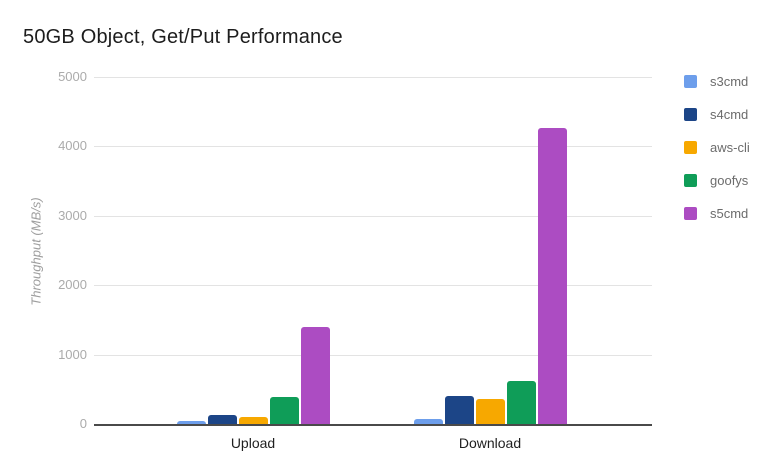 Image resolution: width=770 pixels, height=476 pixels. What do you see at coordinates (373, 425) in the screenshot?
I see `x-axis-line` at bounding box center [373, 425].